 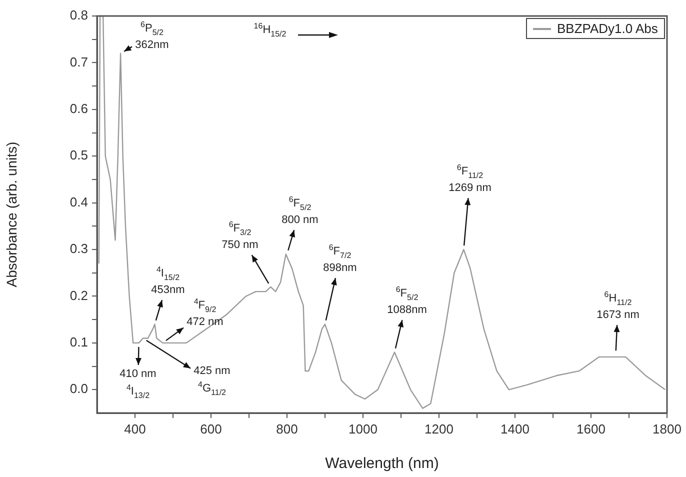 What do you see at coordinates (79, 155) in the screenshot?
I see `y-tick-label: 0.5` at bounding box center [79, 155].